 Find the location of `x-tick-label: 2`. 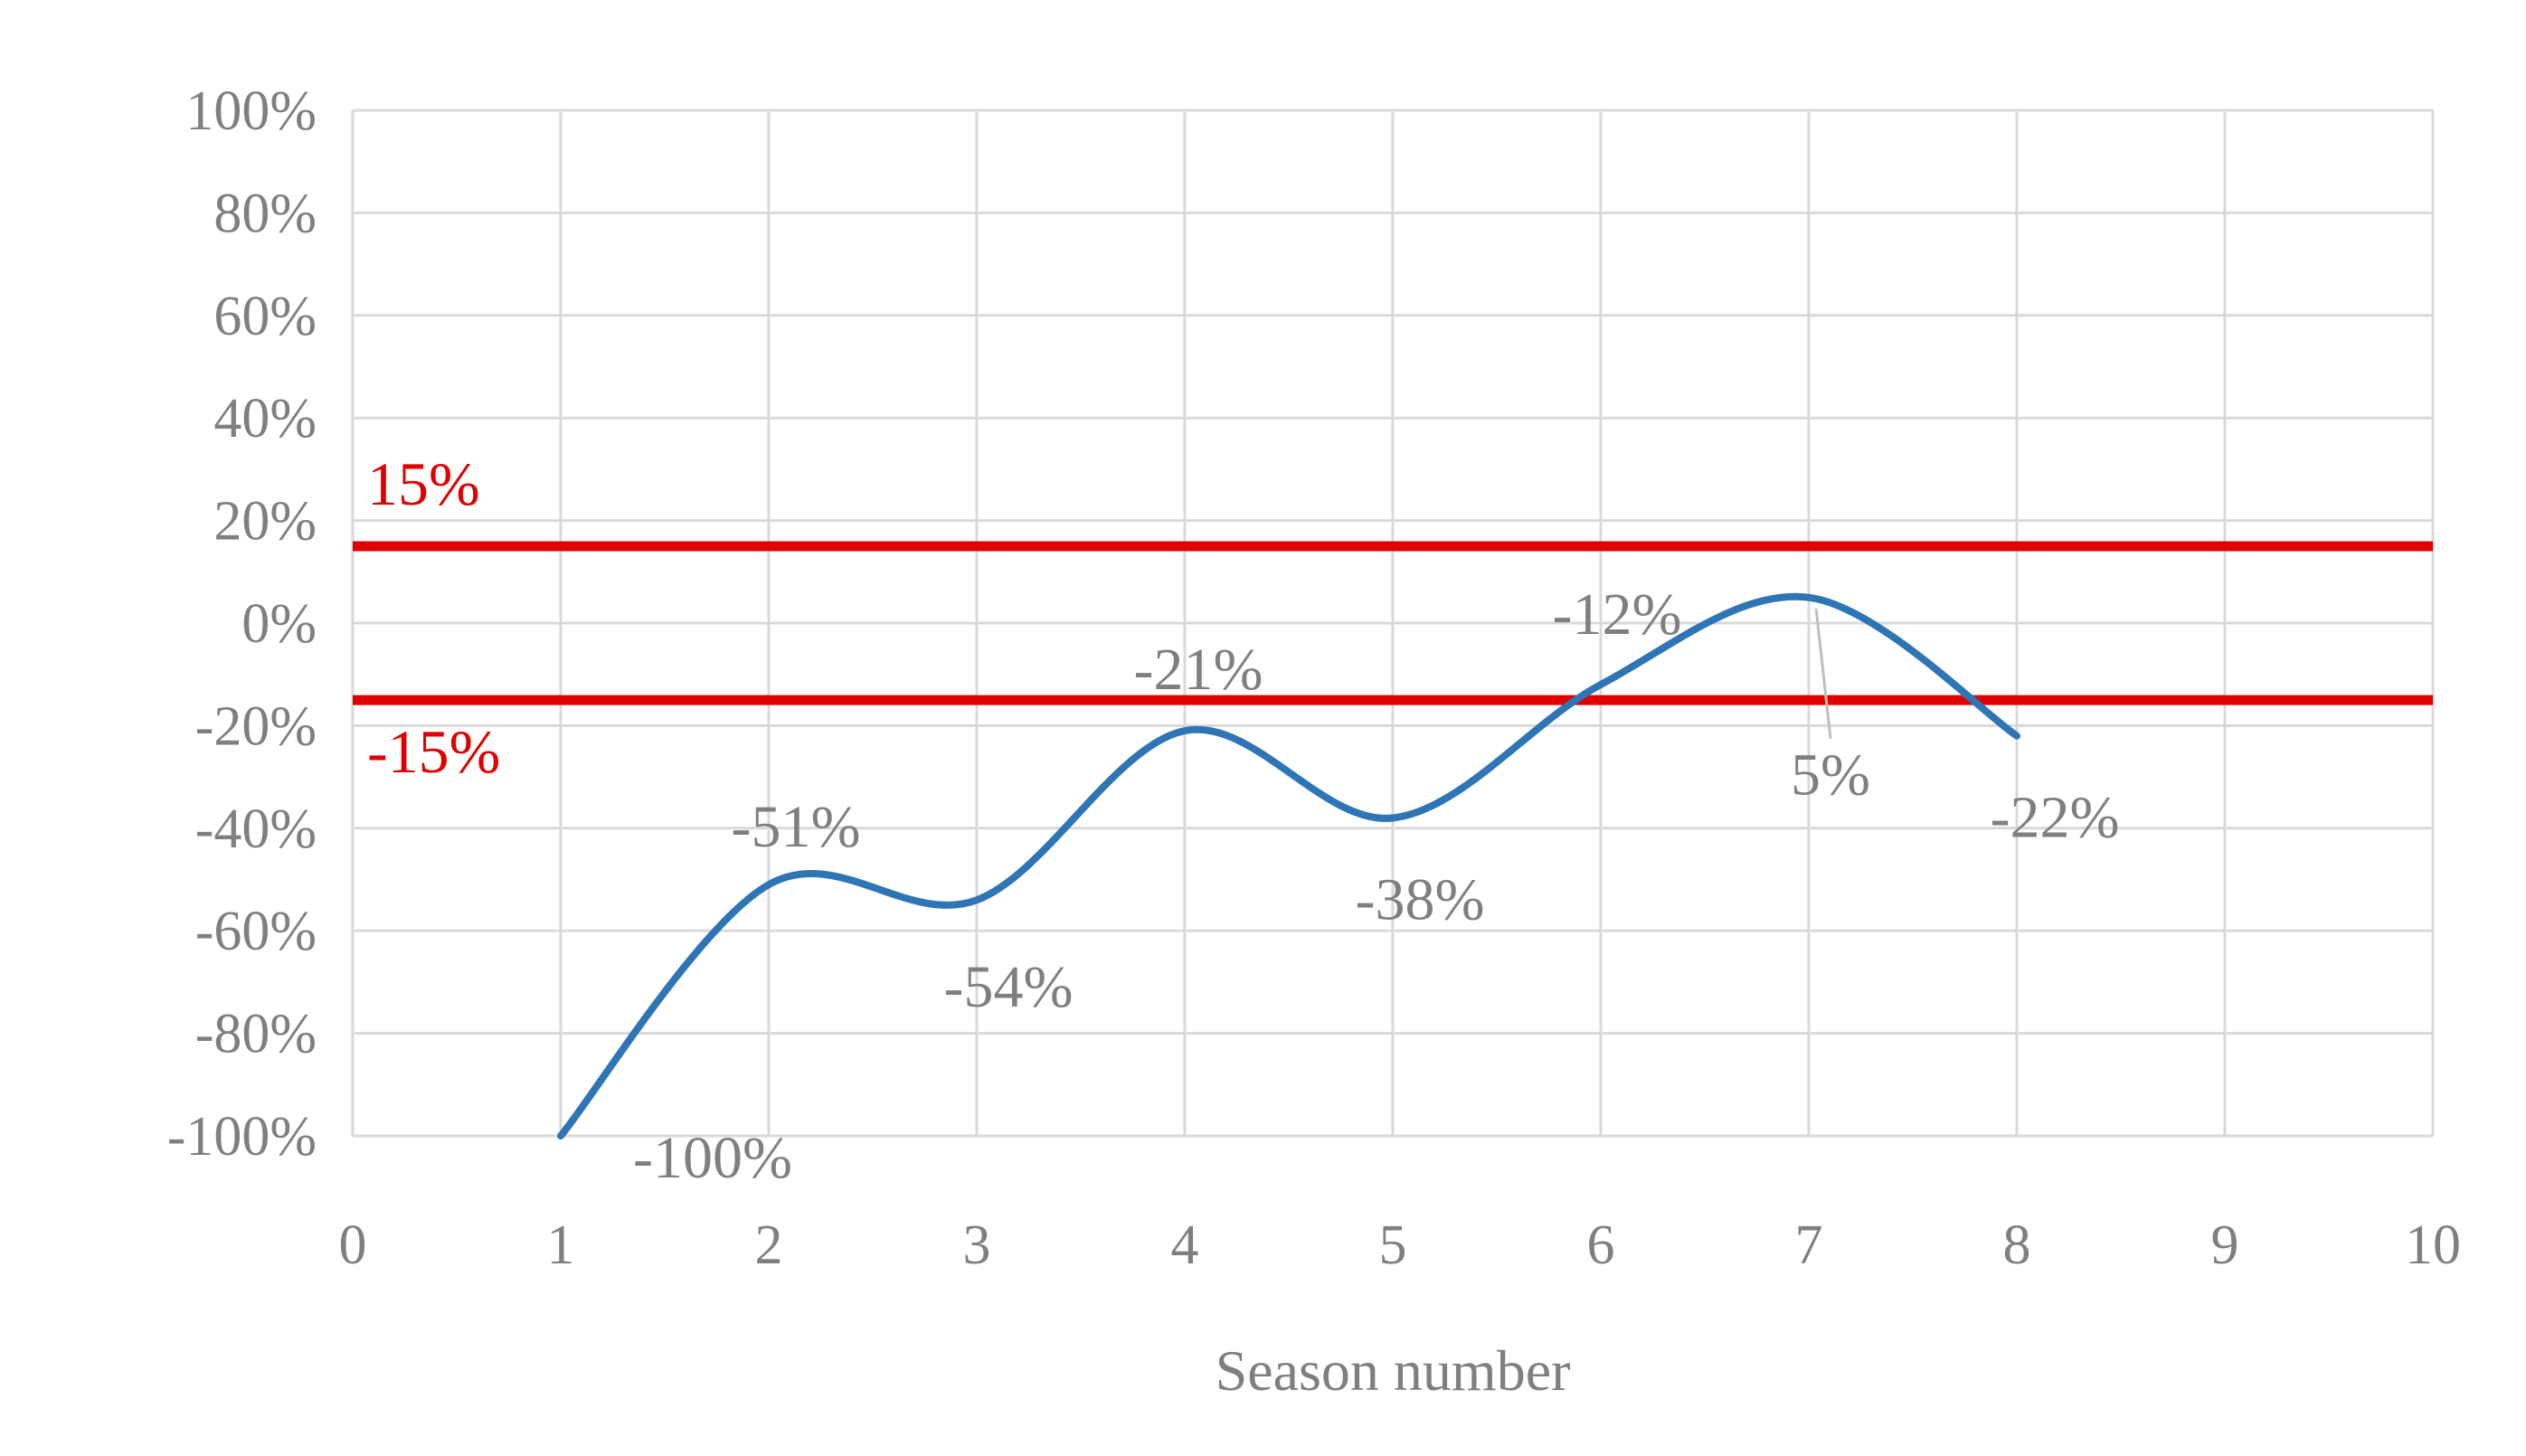

x-tick-label: 2 is located at coordinates (769, 1245).